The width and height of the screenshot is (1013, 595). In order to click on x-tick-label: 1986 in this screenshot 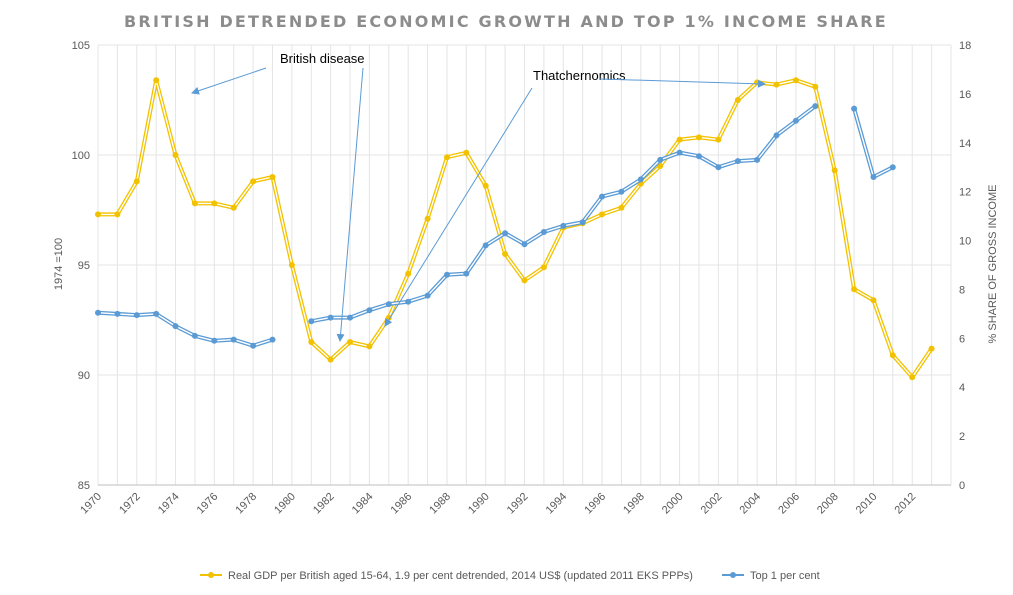, I will do `click(402, 504)`.